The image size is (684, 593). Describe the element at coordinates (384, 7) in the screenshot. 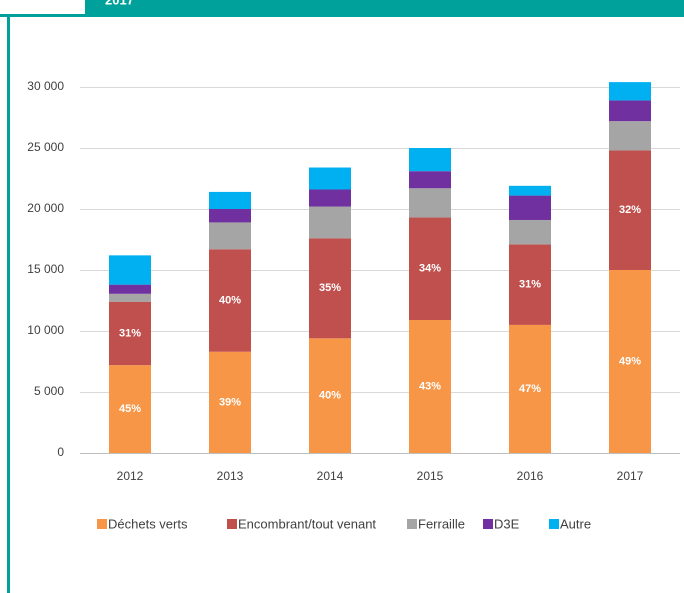

I see `header-band` at that location.